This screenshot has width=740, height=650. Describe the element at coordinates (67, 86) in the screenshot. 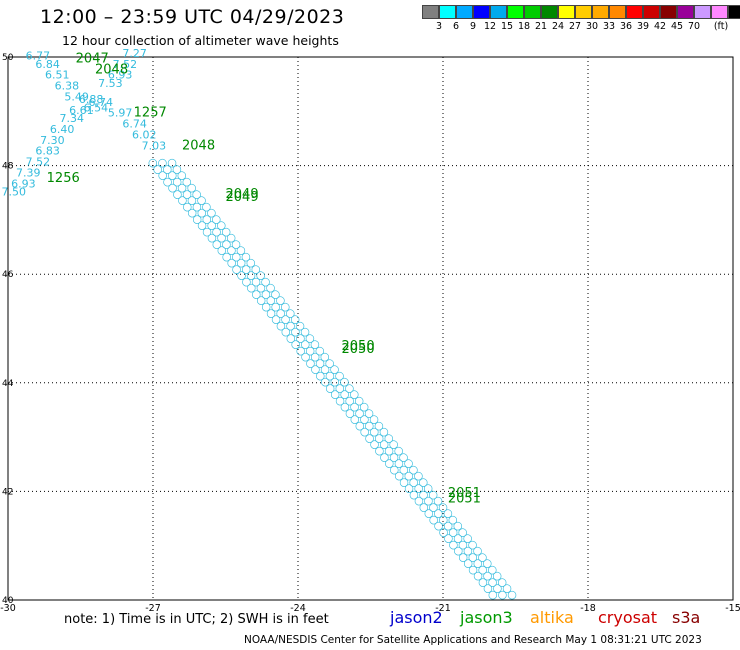

I see `swh-value-label: 6.38` at that location.